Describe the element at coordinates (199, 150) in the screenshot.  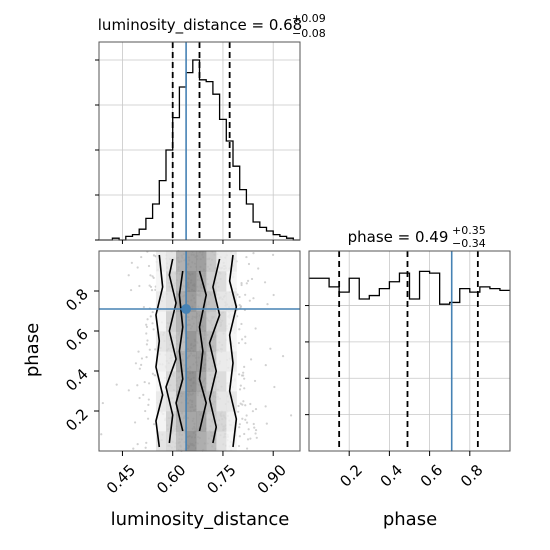
I see `hist-luminosity-distance-steps` at that location.